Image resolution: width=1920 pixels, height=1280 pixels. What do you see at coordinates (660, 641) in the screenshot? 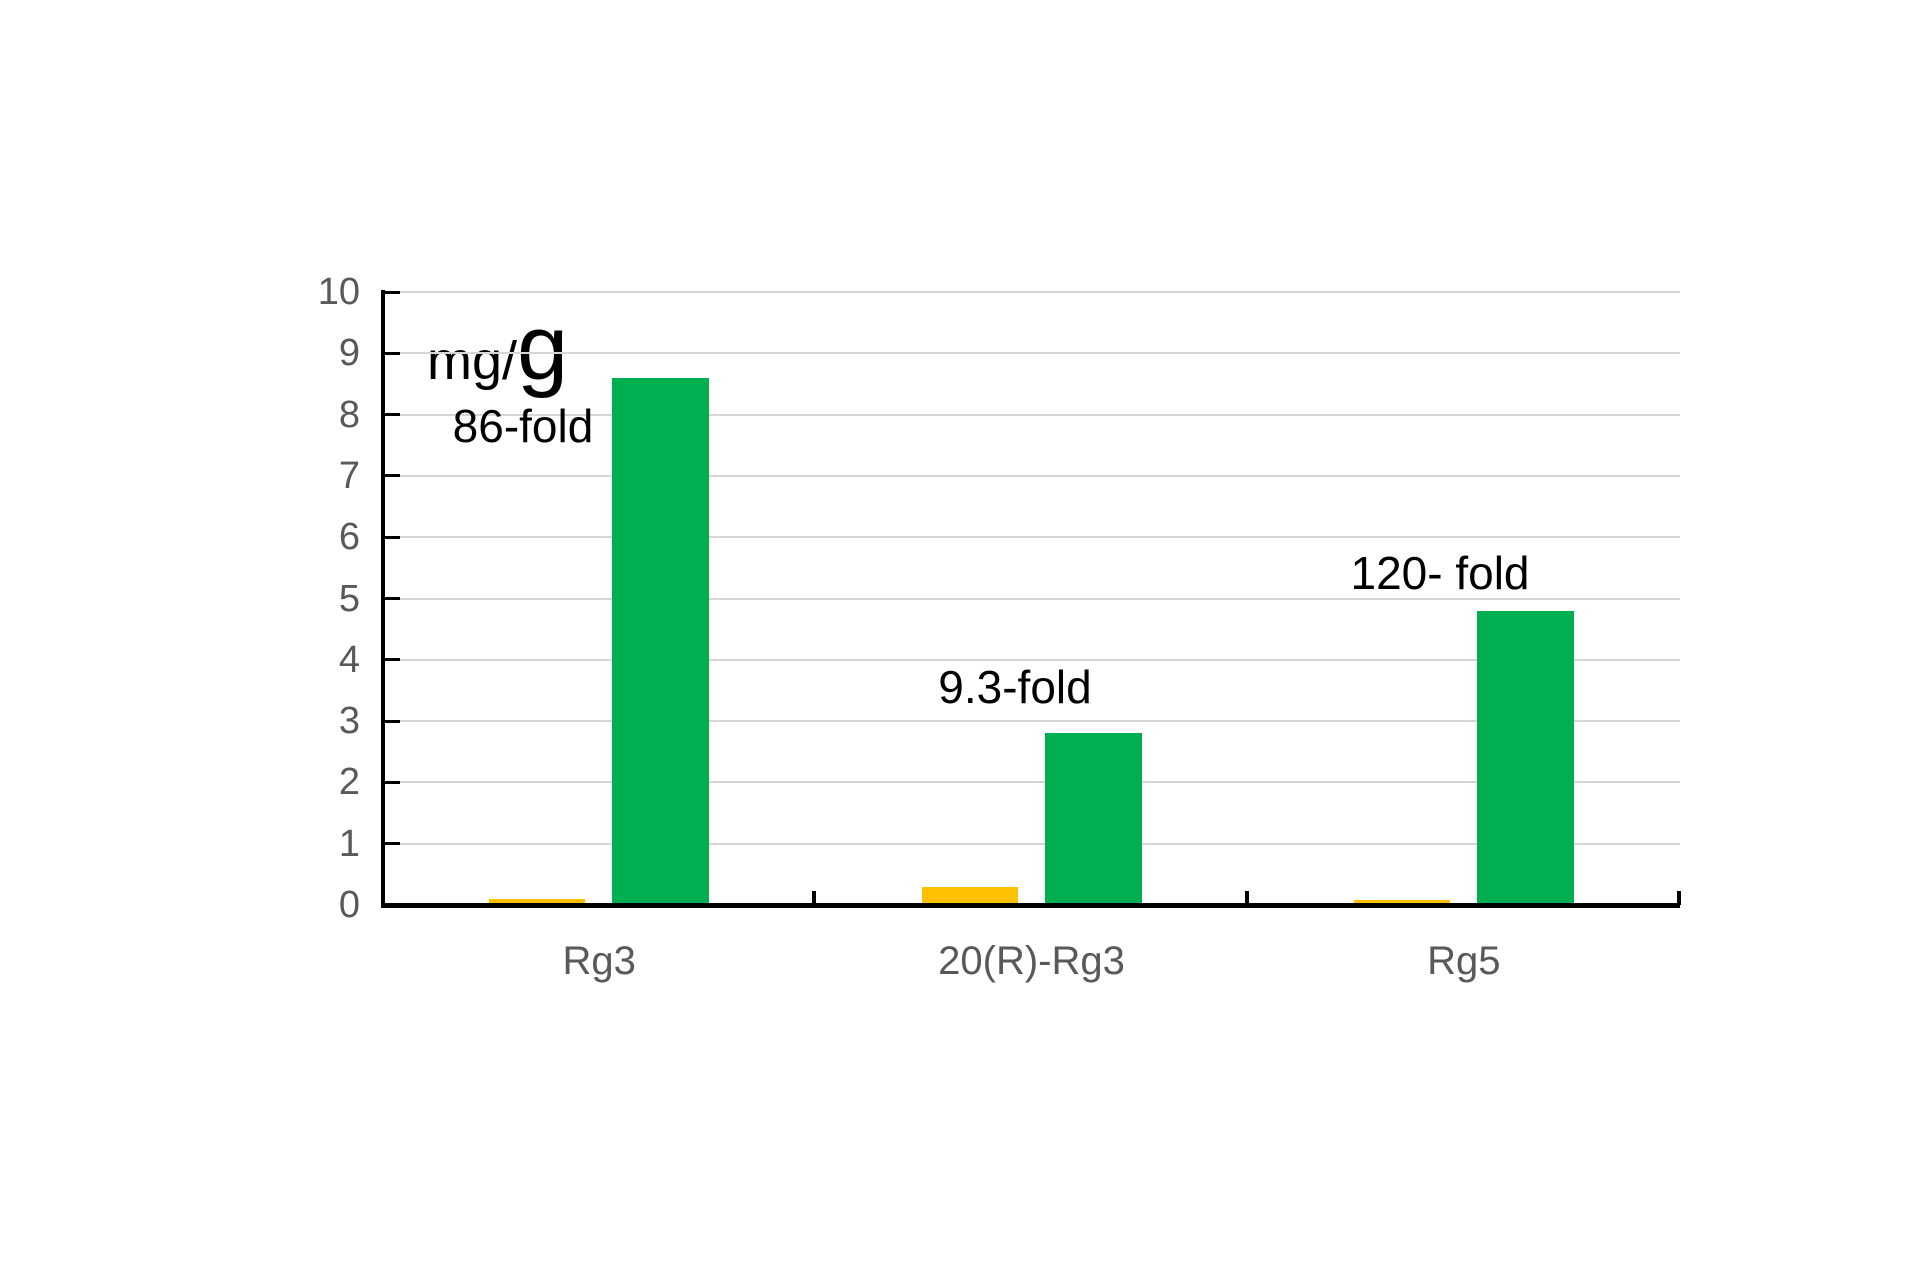
I see `bar-green-series-Rg3` at bounding box center [660, 641].